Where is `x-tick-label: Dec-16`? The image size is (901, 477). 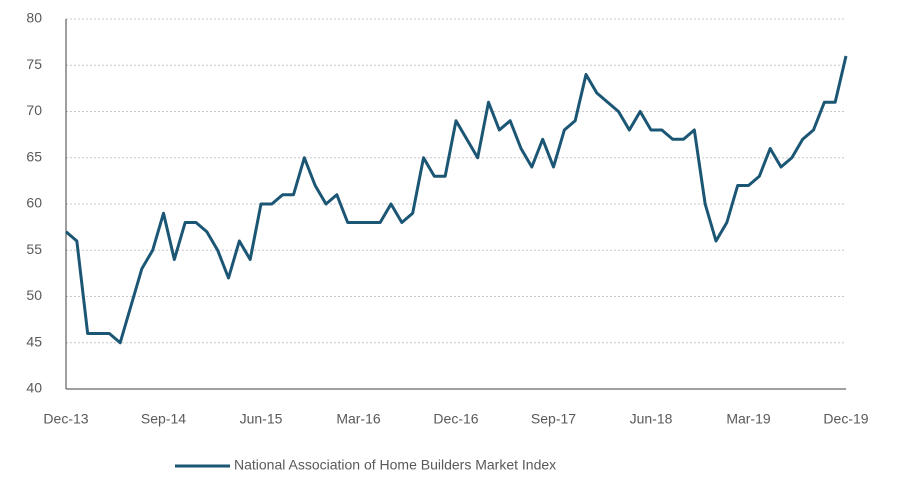
x-tick-label: Dec-16 is located at coordinates (455, 419).